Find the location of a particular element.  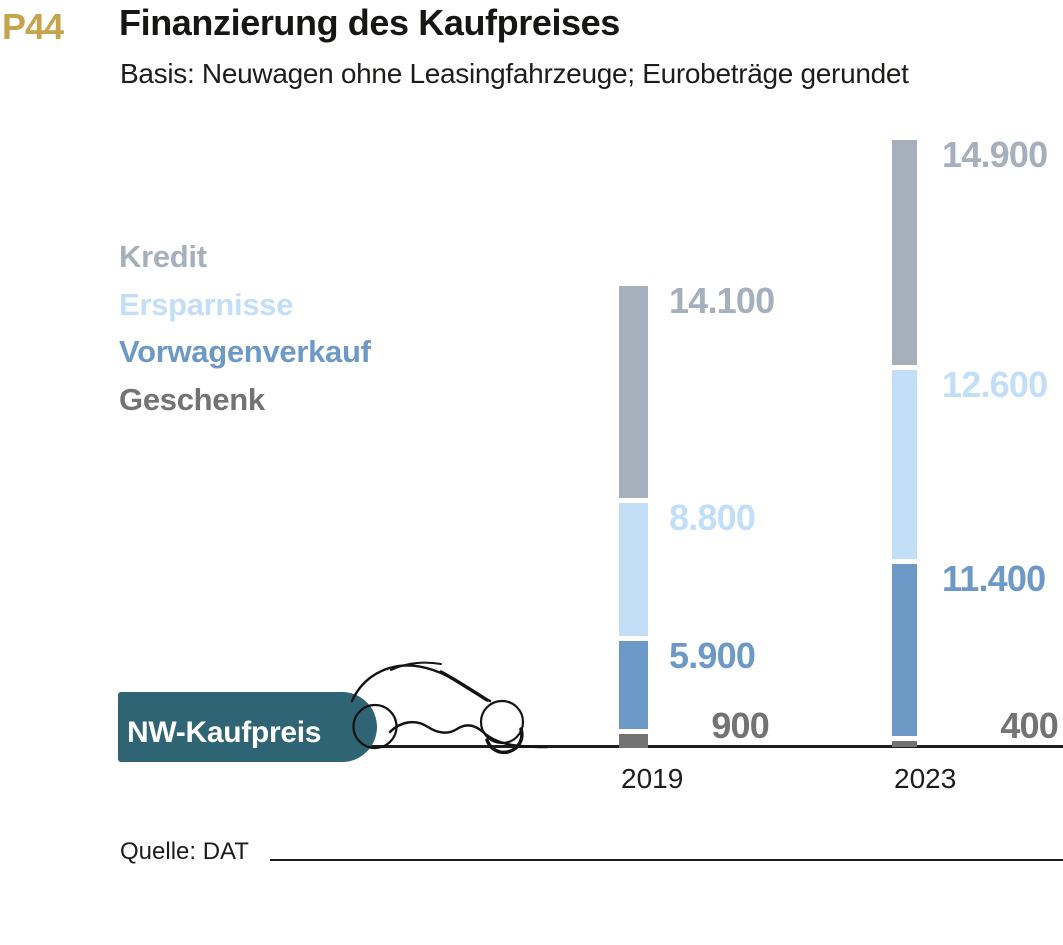

value-label-2023-geschenk: 400 is located at coordinates (1029, 725).